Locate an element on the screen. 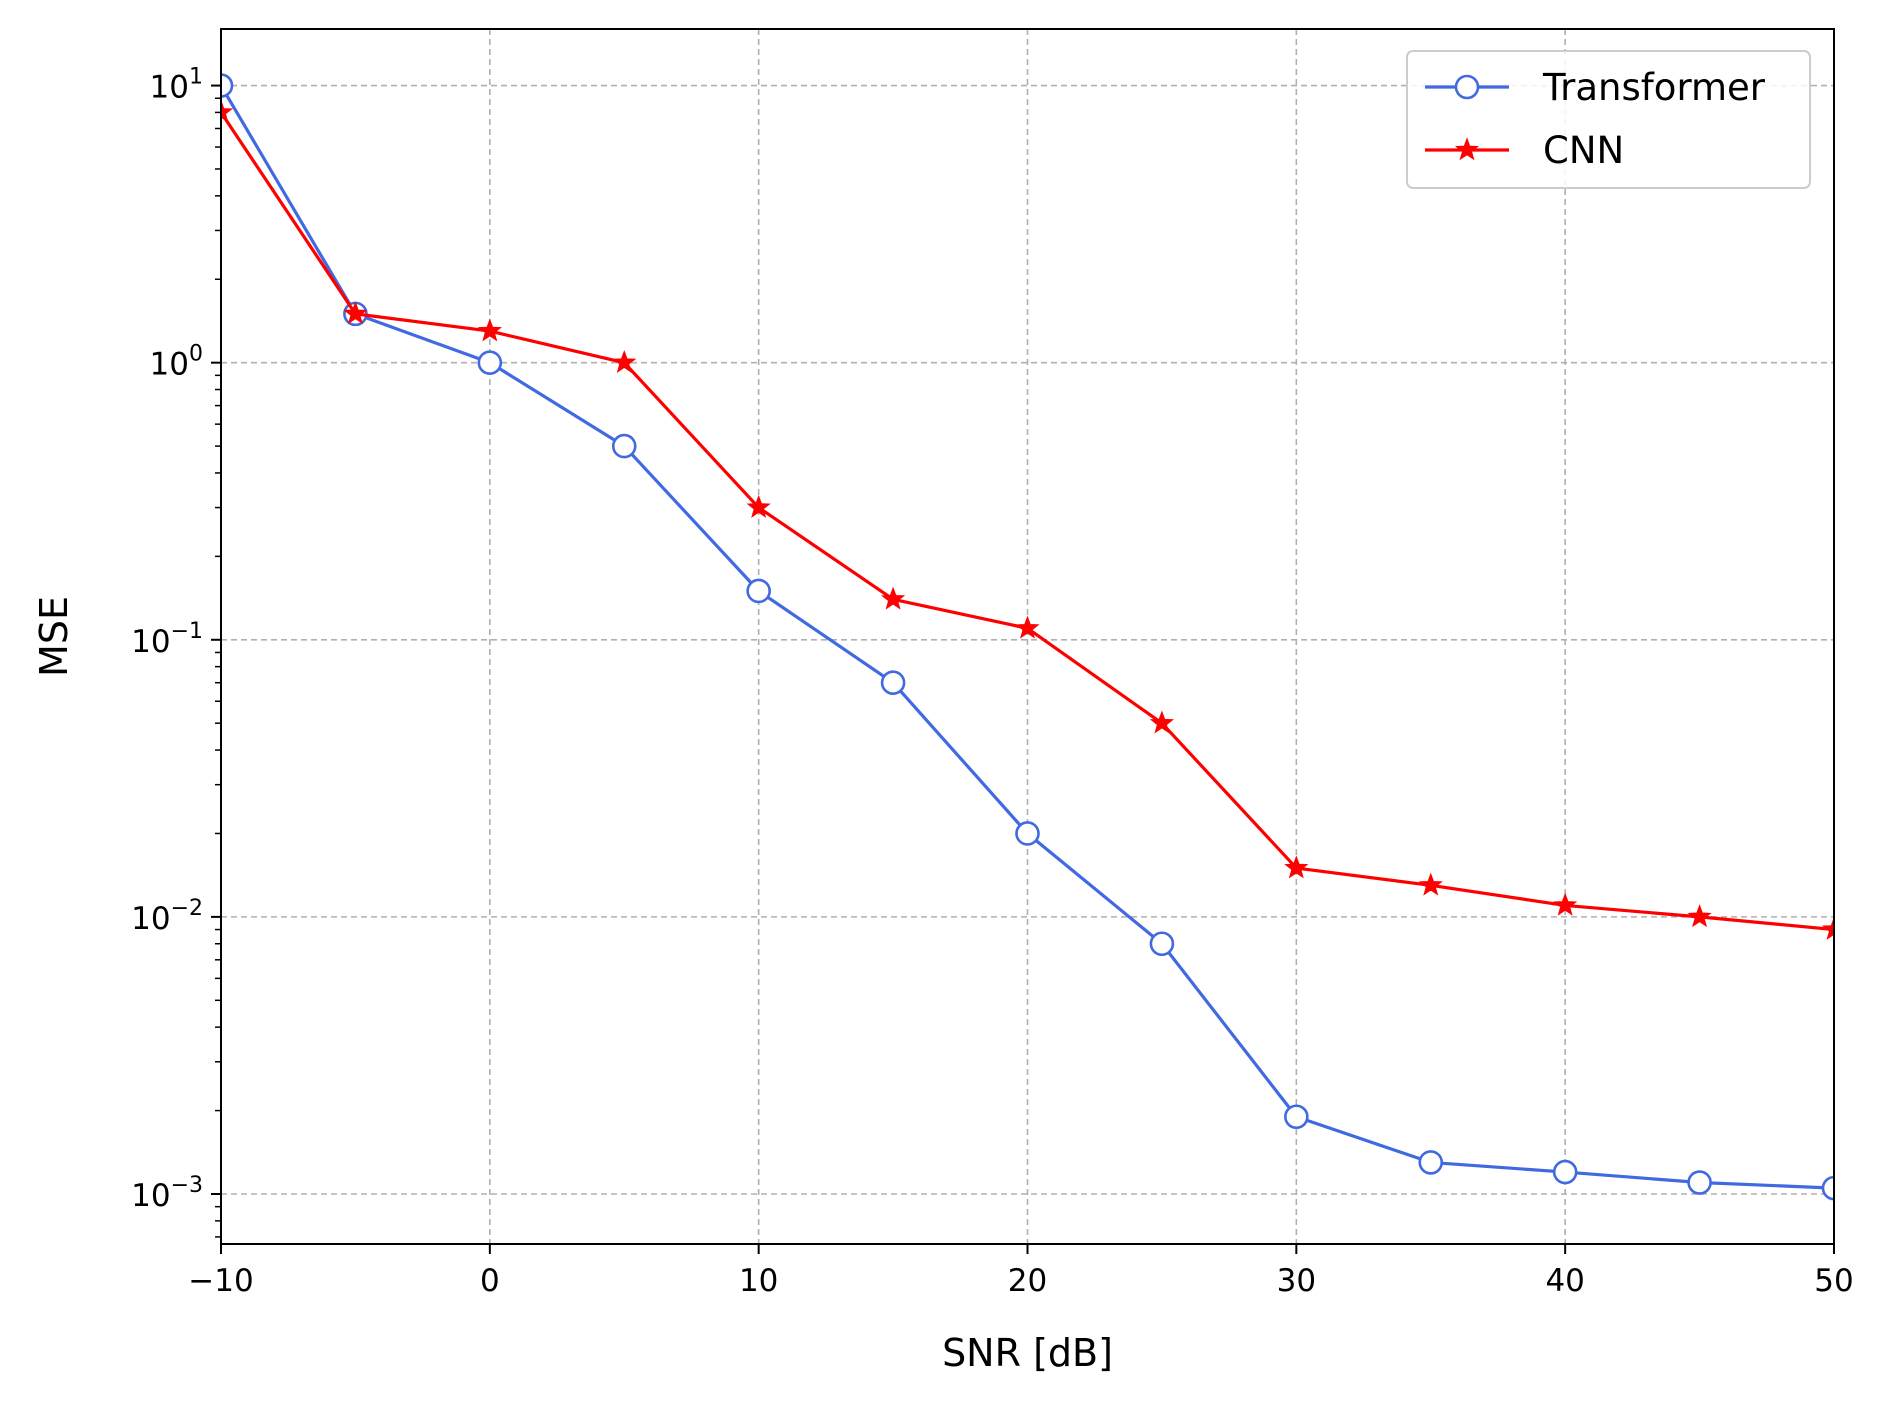  x-tick-label: 0 is located at coordinates (490, 1281).